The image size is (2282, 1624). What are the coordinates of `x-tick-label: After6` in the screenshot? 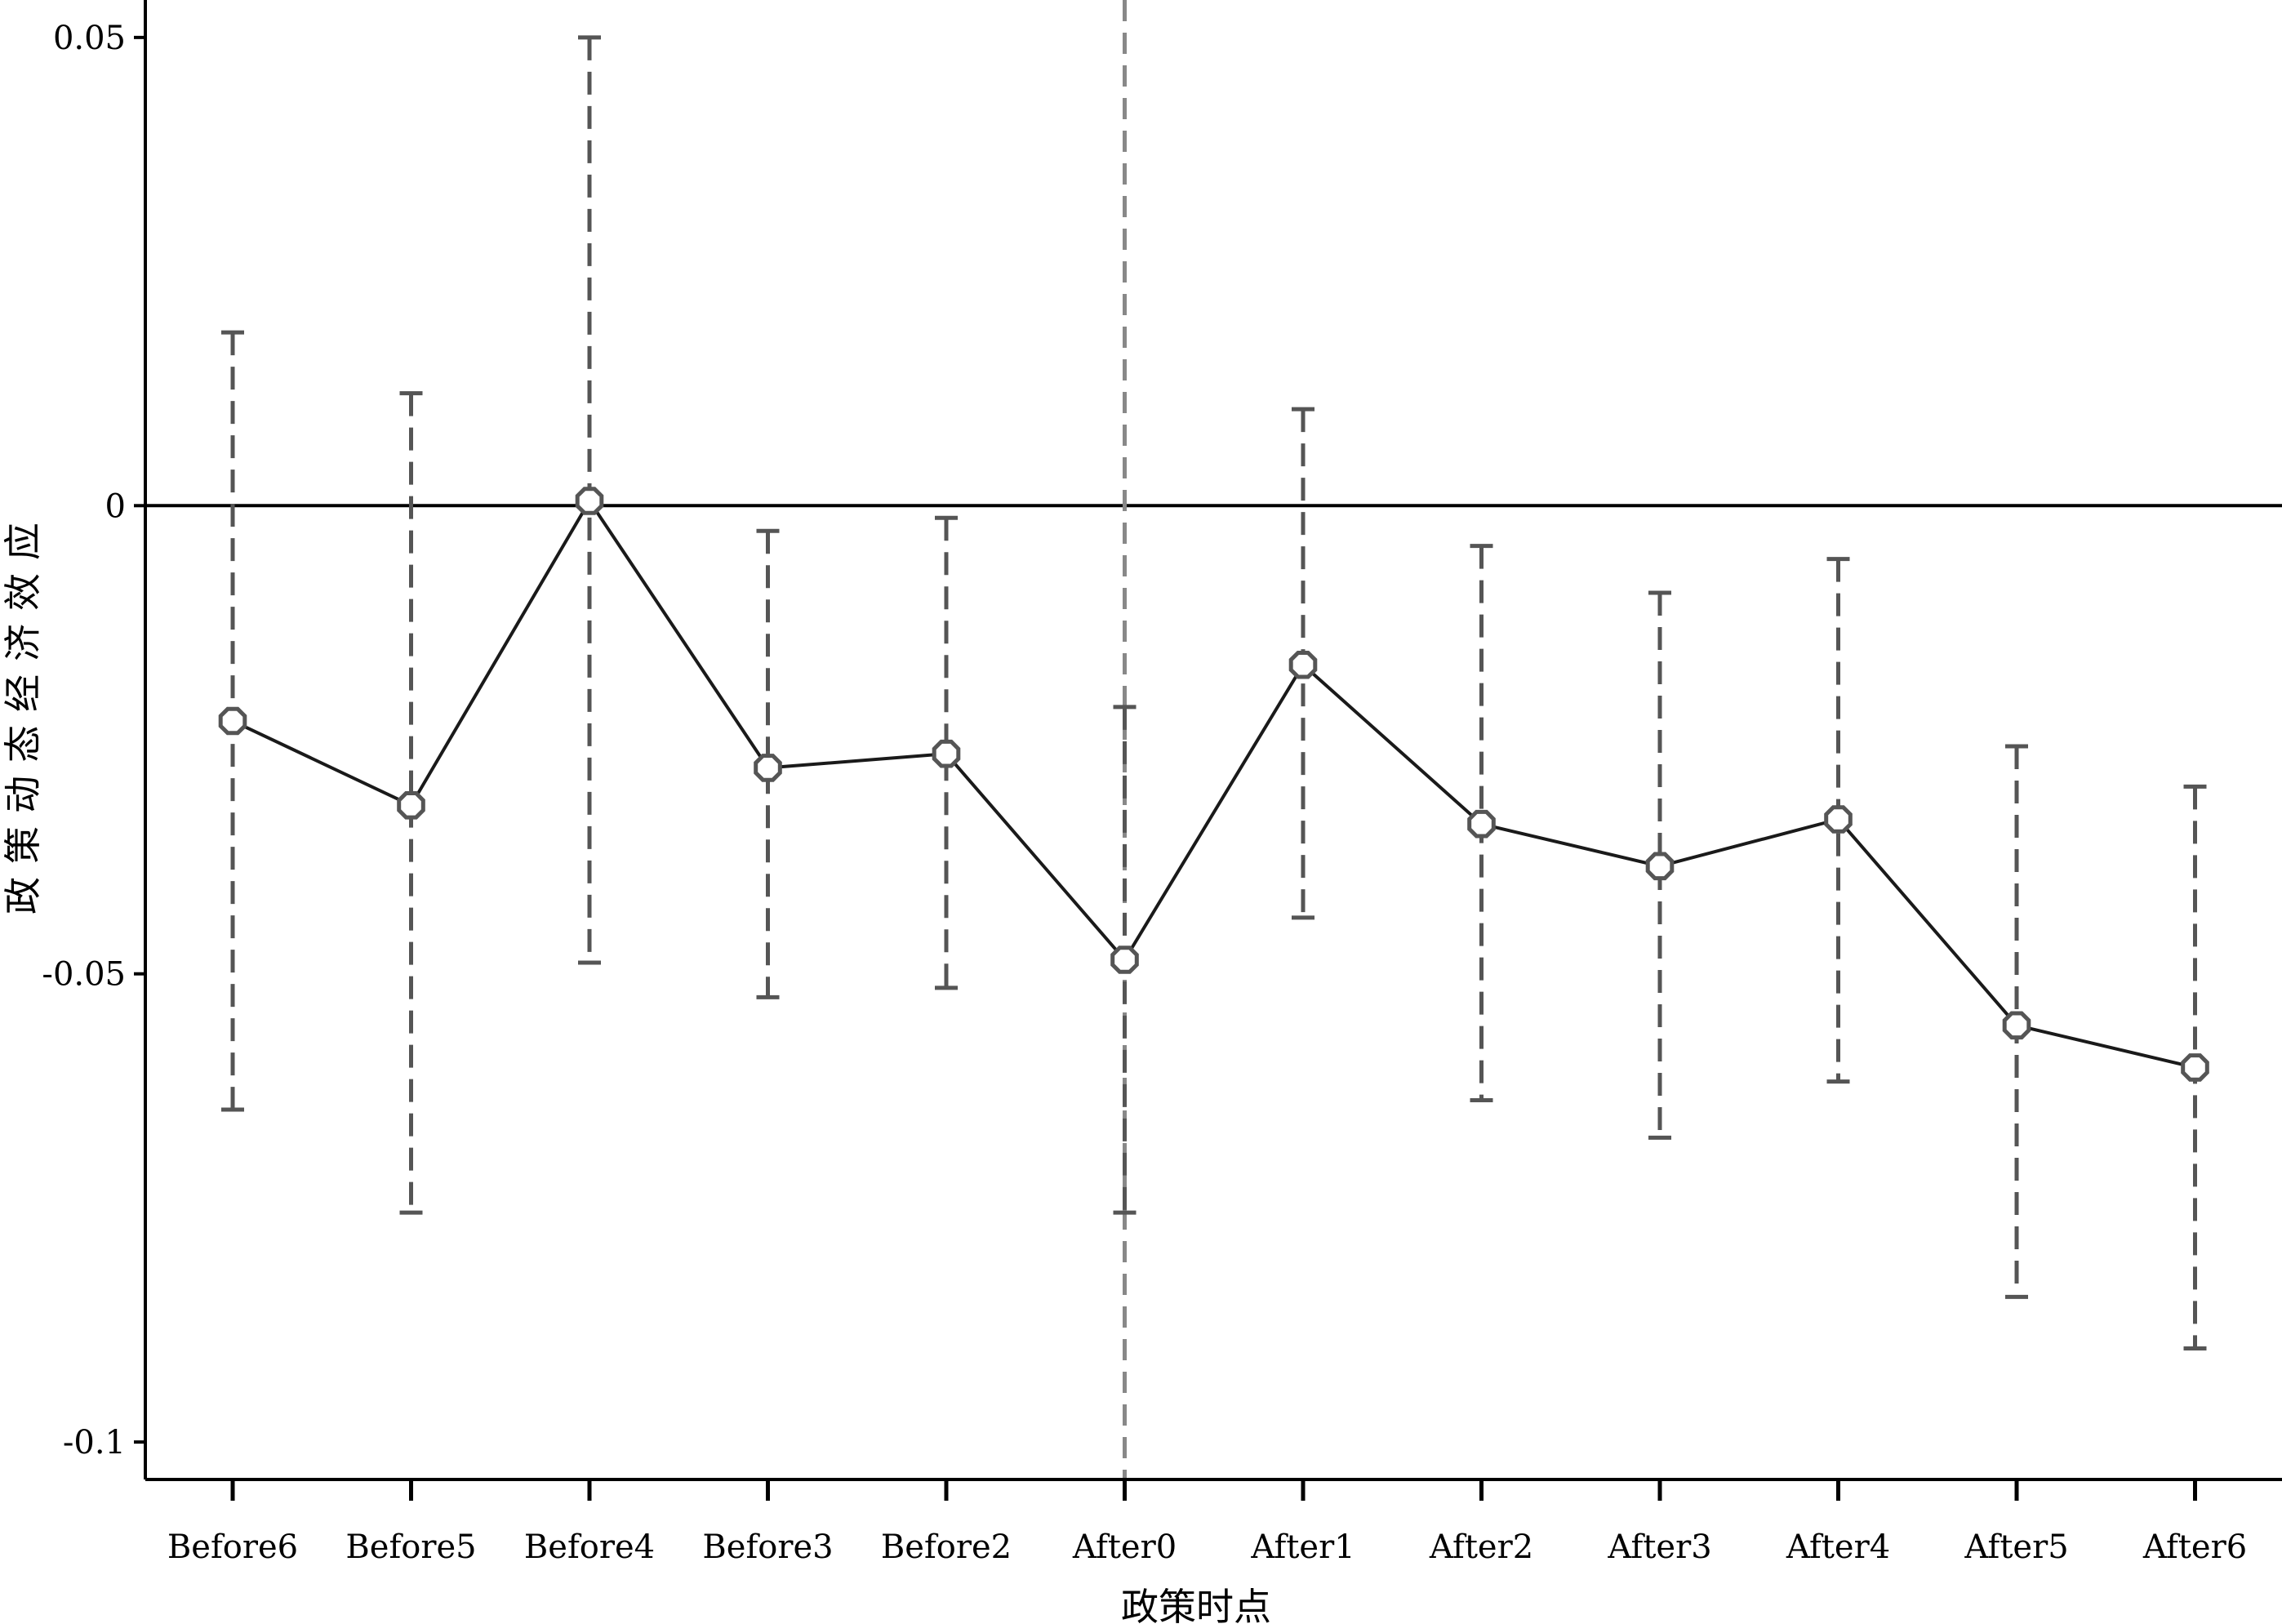 It's located at (2194, 1547).